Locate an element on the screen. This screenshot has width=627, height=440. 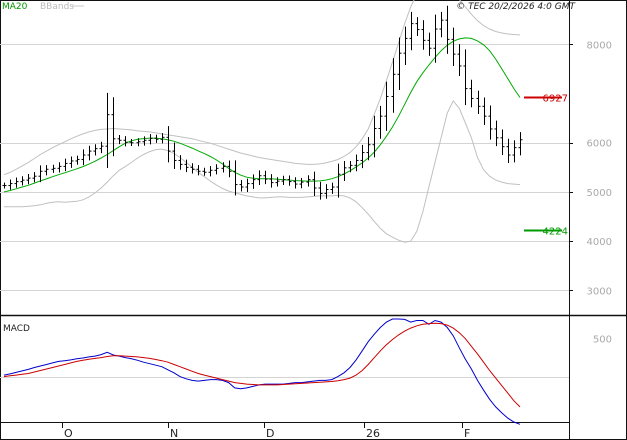
level-label-1: 4224 is located at coordinates (555, 232).